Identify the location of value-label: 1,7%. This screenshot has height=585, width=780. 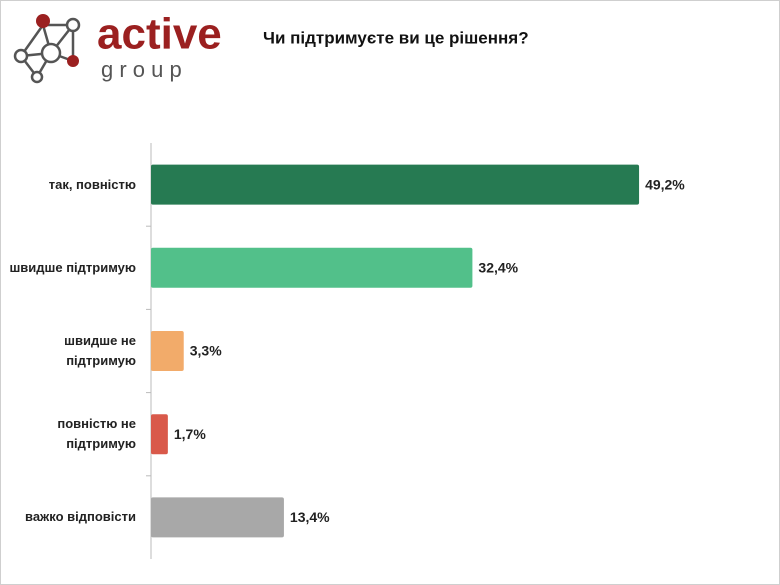
(190, 434).